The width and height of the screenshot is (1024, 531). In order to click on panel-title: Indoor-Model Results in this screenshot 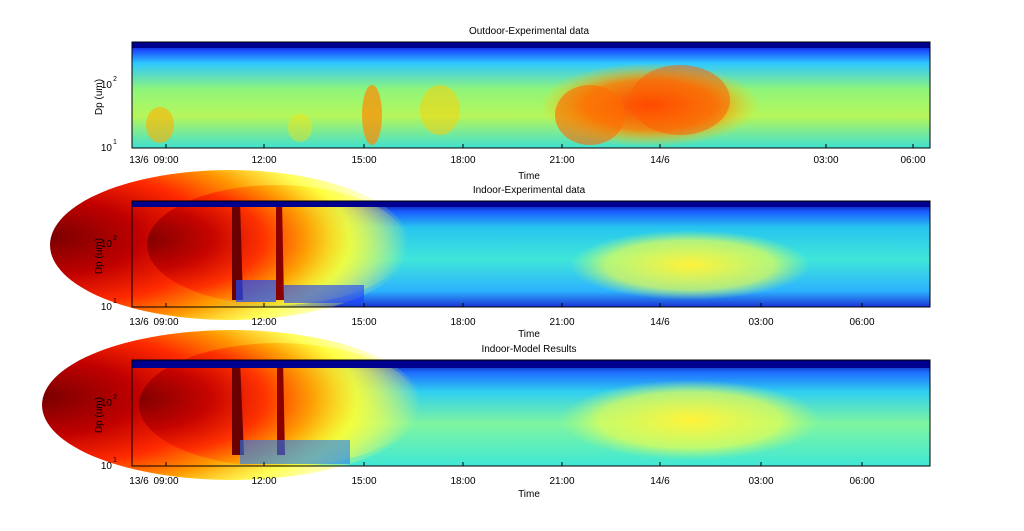, I will do `click(528, 349)`.